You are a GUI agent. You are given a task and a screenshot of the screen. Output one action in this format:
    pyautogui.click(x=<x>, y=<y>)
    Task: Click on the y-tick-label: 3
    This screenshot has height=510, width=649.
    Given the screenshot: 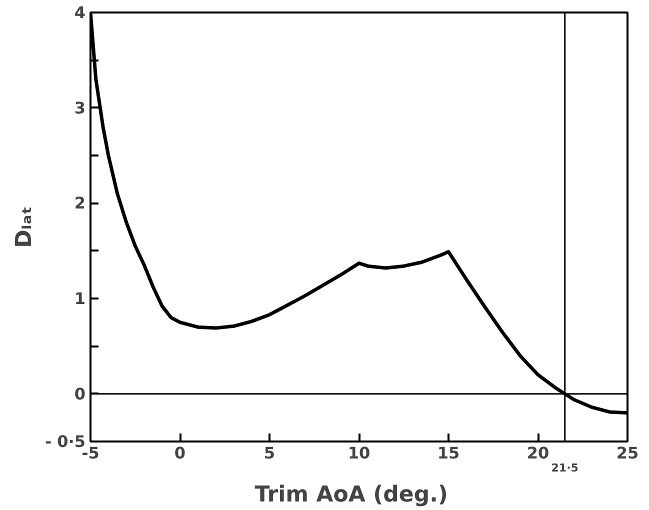 What is the action you would take?
    pyautogui.click(x=80, y=108)
    